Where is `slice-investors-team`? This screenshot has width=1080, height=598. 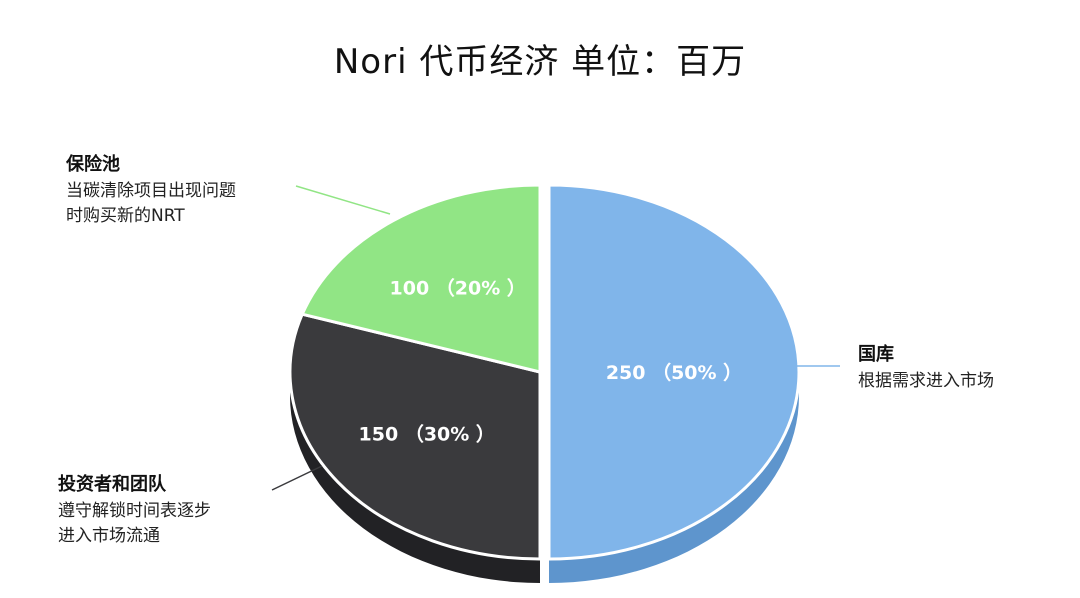 slice-investors-team is located at coordinates (415, 436).